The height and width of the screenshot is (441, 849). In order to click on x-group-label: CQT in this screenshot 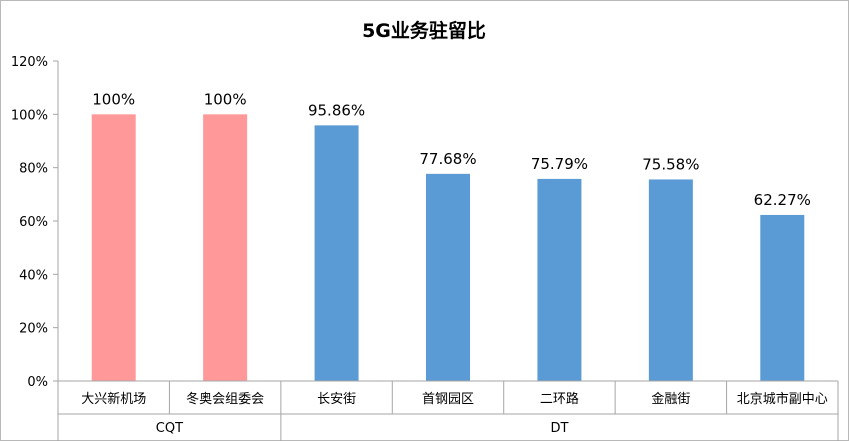, I will do `click(169, 428)`.